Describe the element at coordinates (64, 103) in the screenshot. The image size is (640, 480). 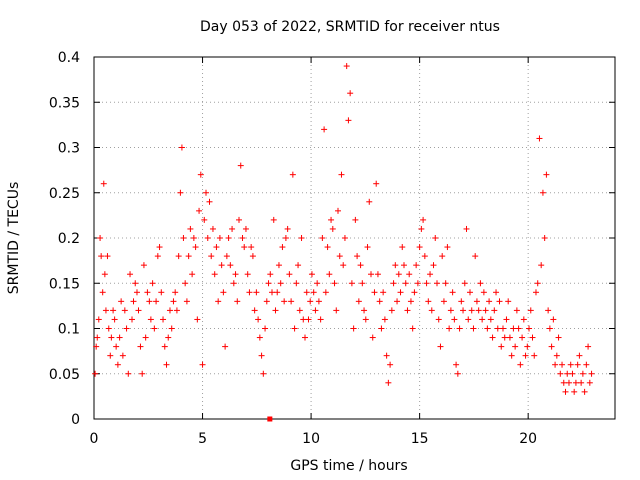
I see `y-tick-label: 0.35` at that location.